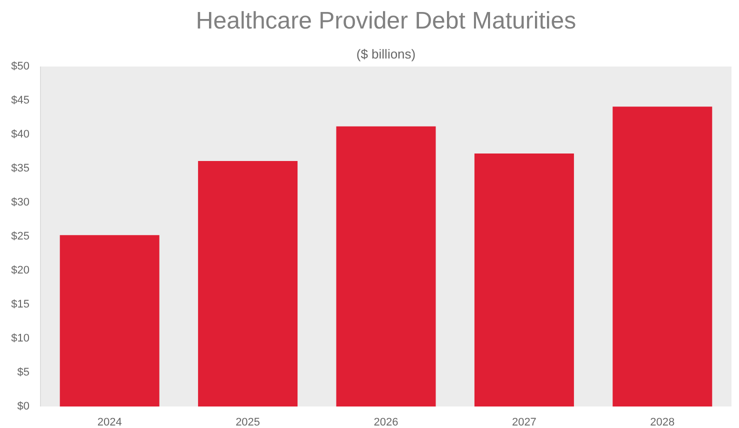 Image resolution: width=739 pixels, height=428 pixels. What do you see at coordinates (386, 21) in the screenshot?
I see `chart-title: Healthcare Provider Debt Maturities` at bounding box center [386, 21].